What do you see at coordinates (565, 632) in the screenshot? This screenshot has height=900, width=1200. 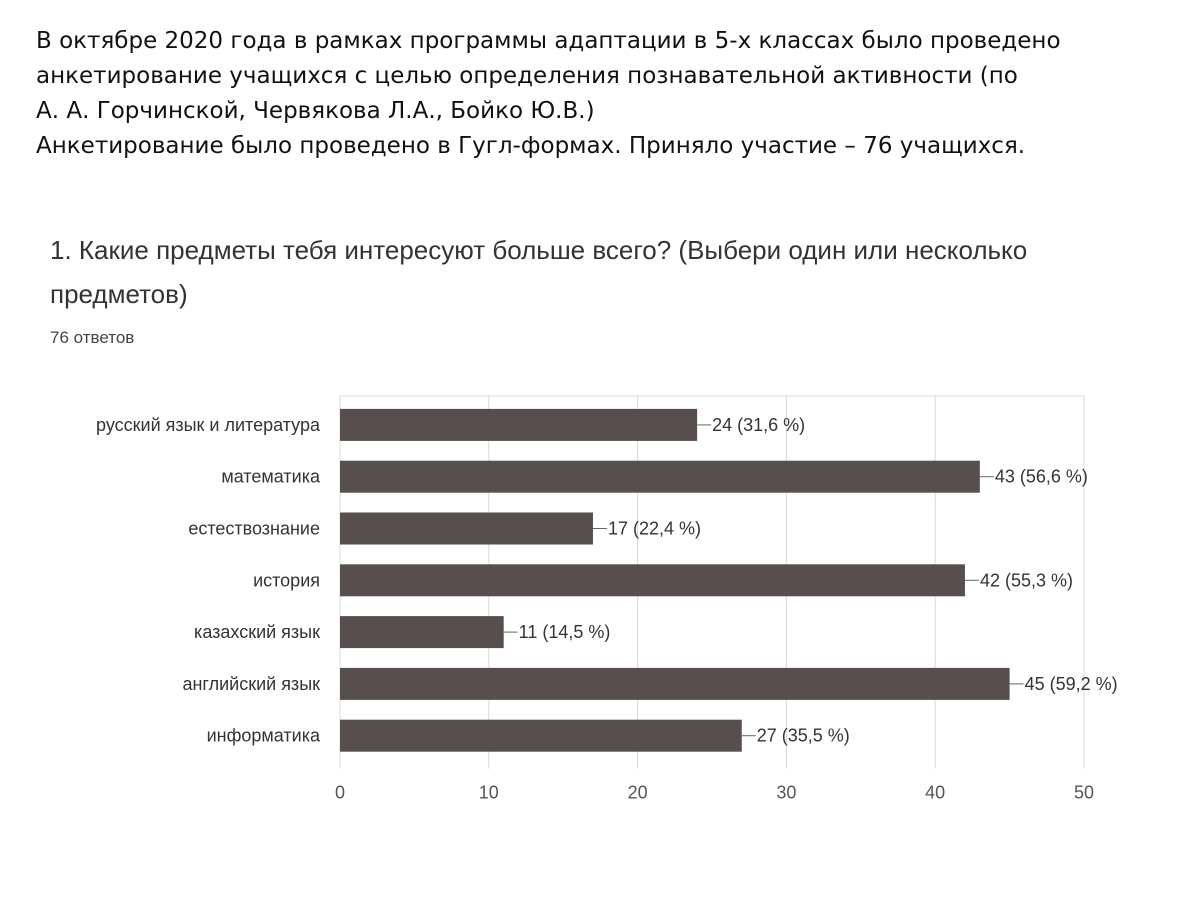 I see `data-label: 11 (14,5 %)` at bounding box center [565, 632].